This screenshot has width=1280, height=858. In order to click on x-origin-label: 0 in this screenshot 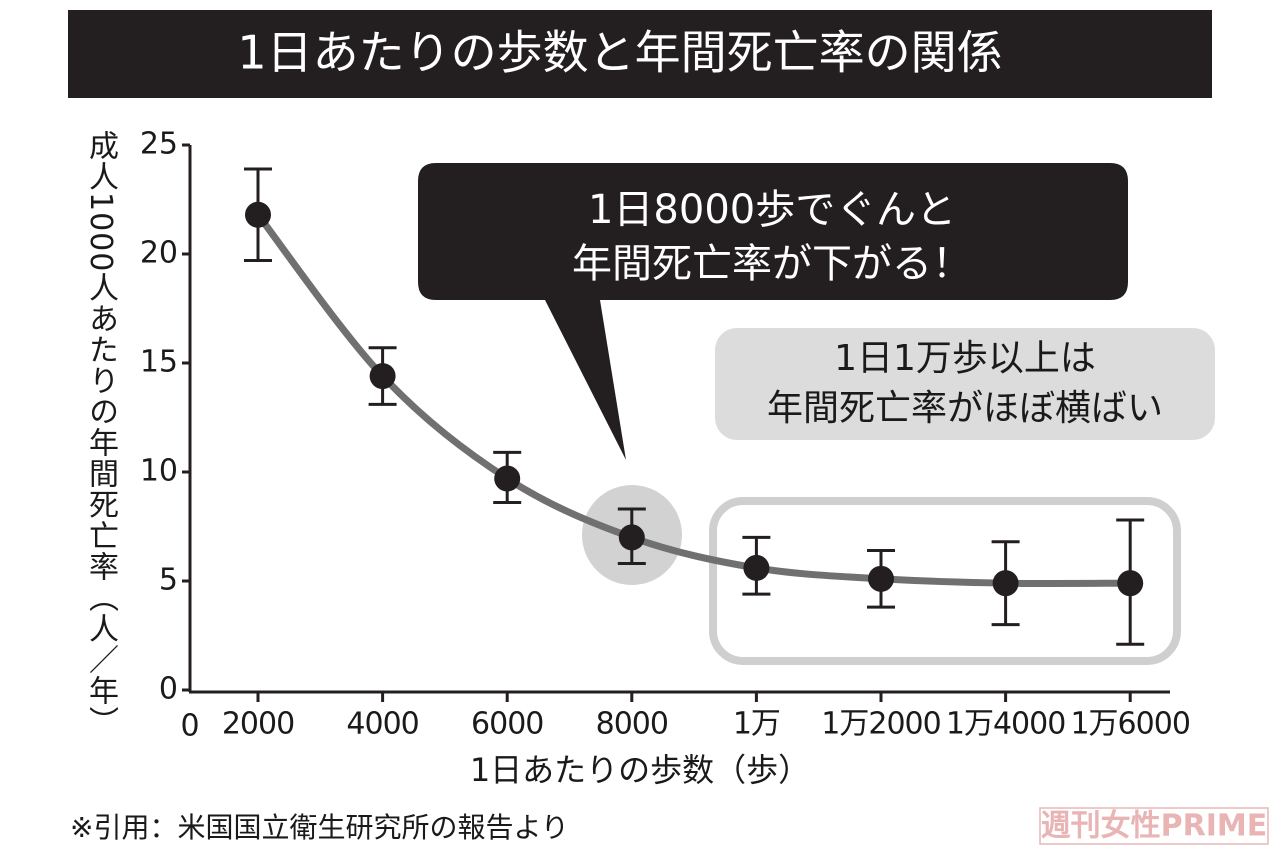, I will do `click(189, 726)`.